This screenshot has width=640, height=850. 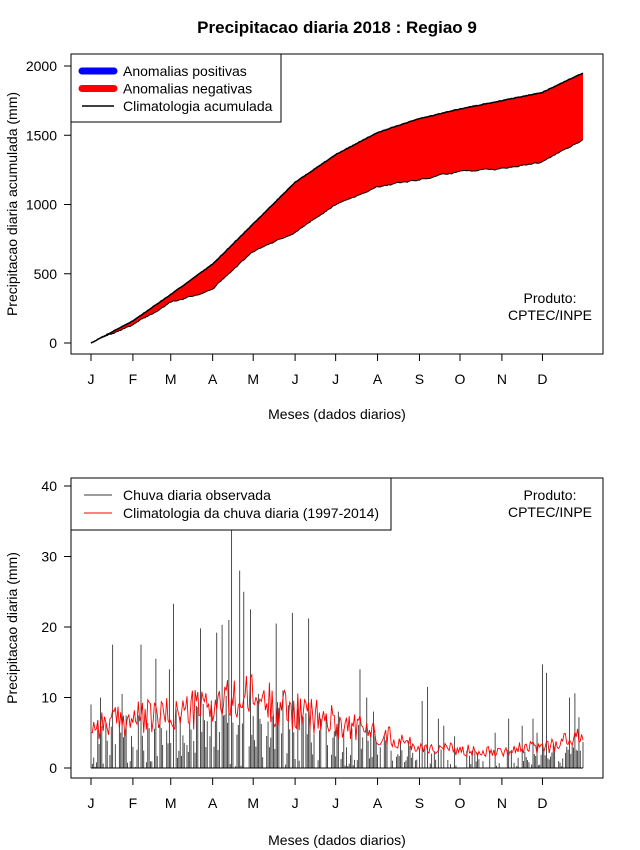 What do you see at coordinates (185, 71) in the screenshot?
I see `legend-label: Anomalias positivas` at bounding box center [185, 71].